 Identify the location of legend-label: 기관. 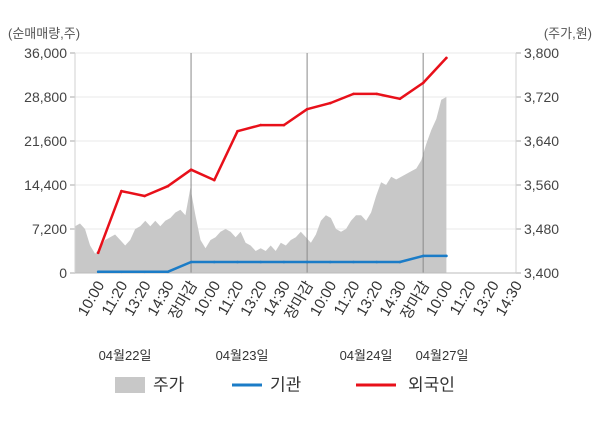
(285, 385).